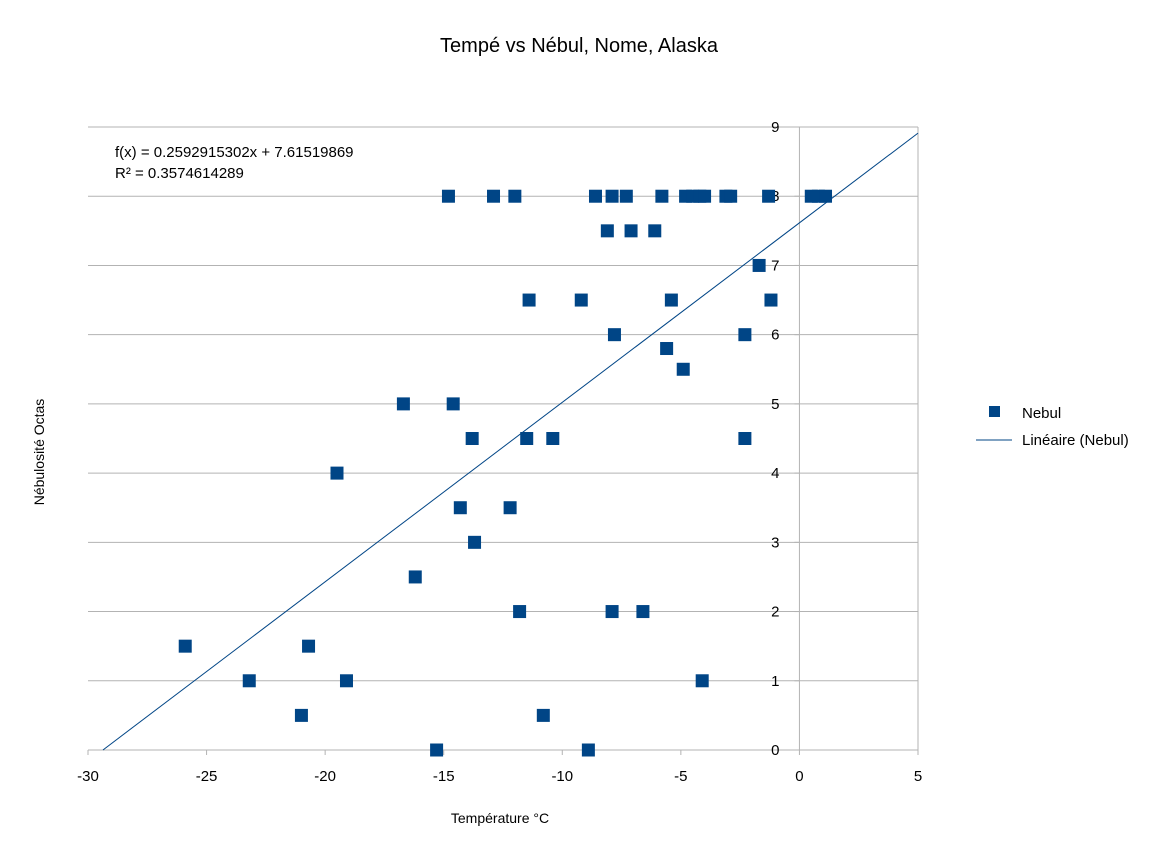  Describe the element at coordinates (994, 411) in the screenshot. I see `legend-marker-nebul` at that location.